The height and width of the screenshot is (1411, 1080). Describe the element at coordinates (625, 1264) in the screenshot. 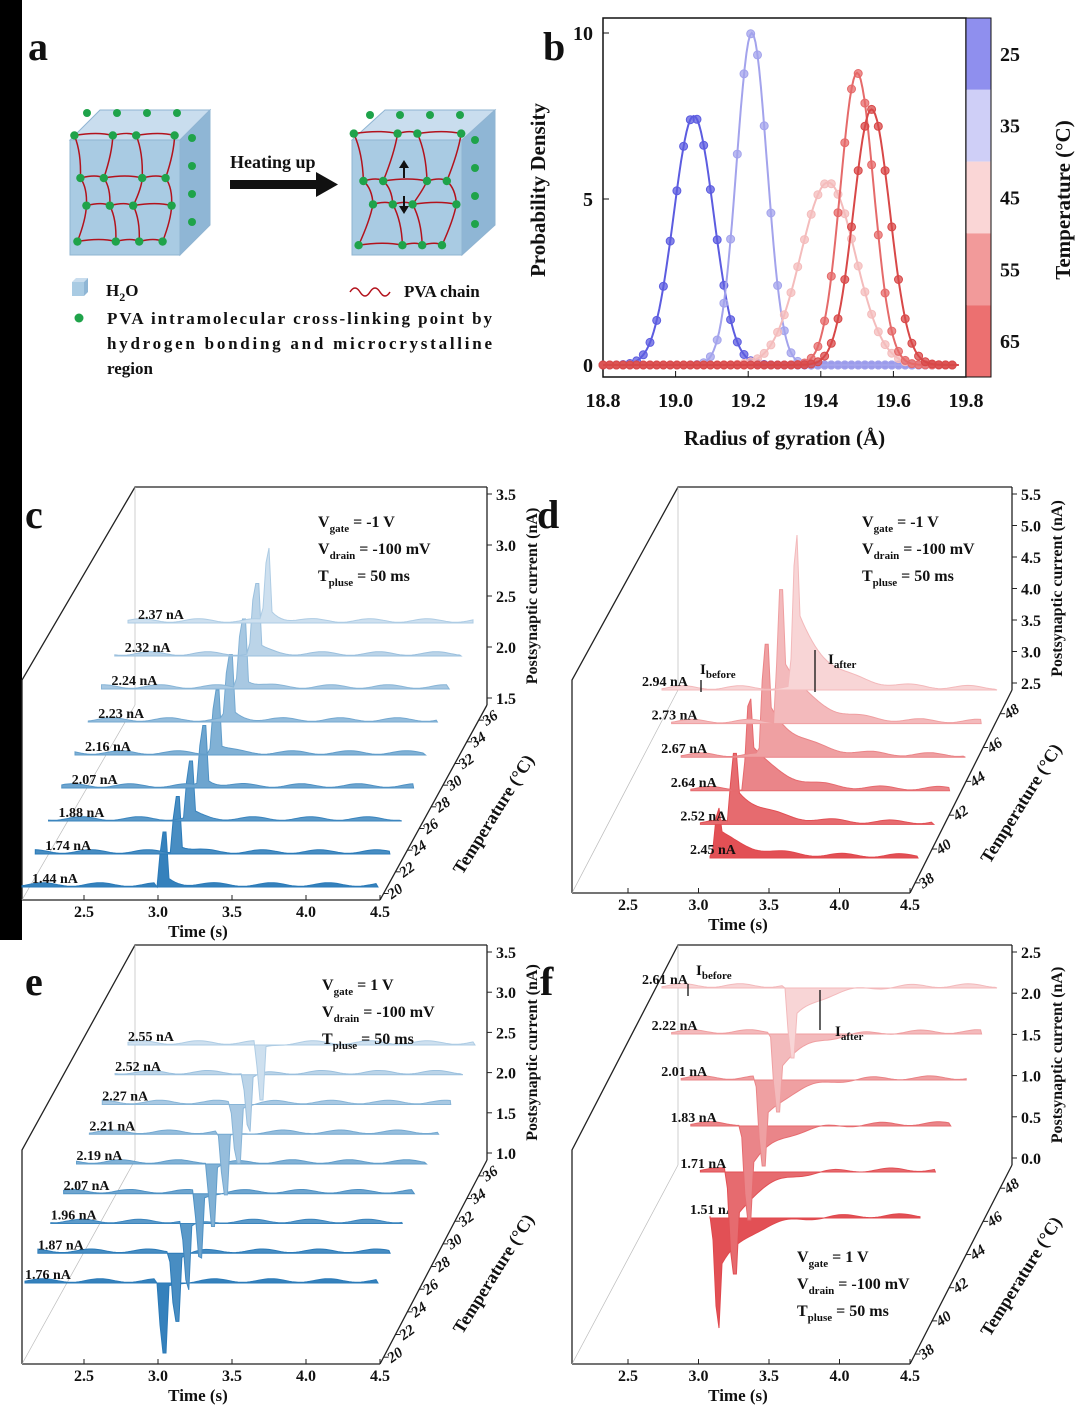

I see `floor-gridline` at that location.